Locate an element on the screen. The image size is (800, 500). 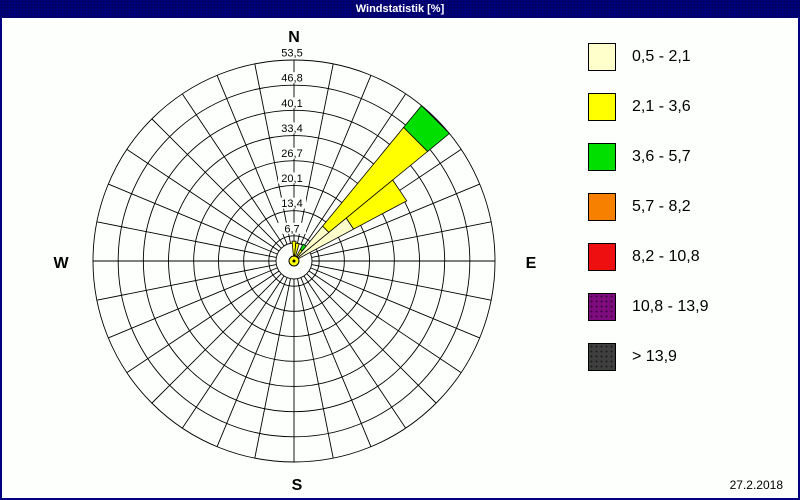
legend-label: 5,7 - 8,2 is located at coordinates (661, 206).